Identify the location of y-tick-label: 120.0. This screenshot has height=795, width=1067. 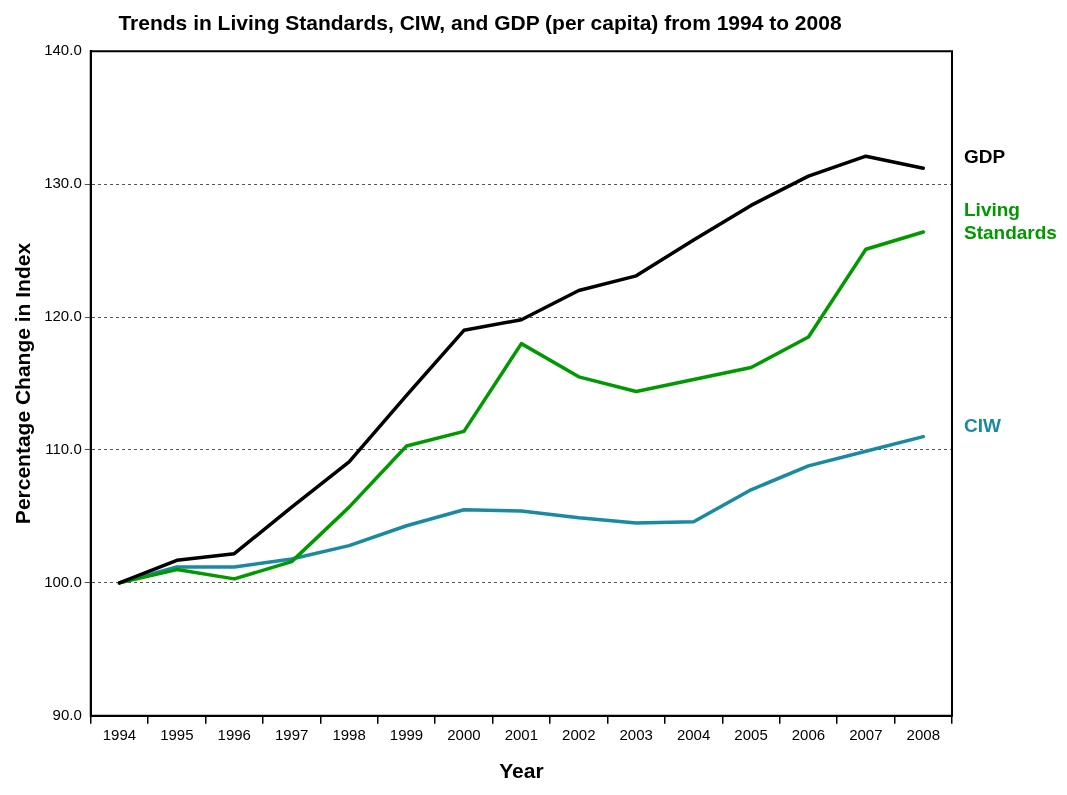
(63, 316).